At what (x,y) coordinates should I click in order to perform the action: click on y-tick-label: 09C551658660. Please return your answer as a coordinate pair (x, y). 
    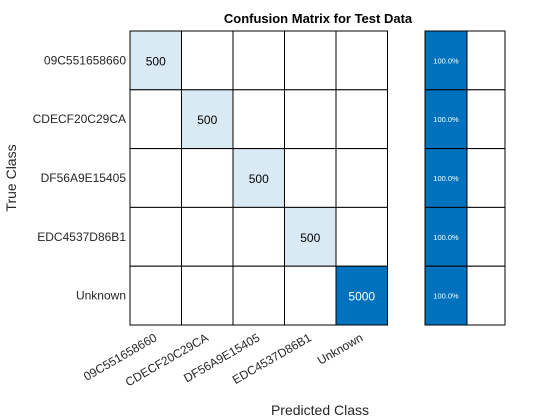
    Looking at the image, I should click on (85, 60).